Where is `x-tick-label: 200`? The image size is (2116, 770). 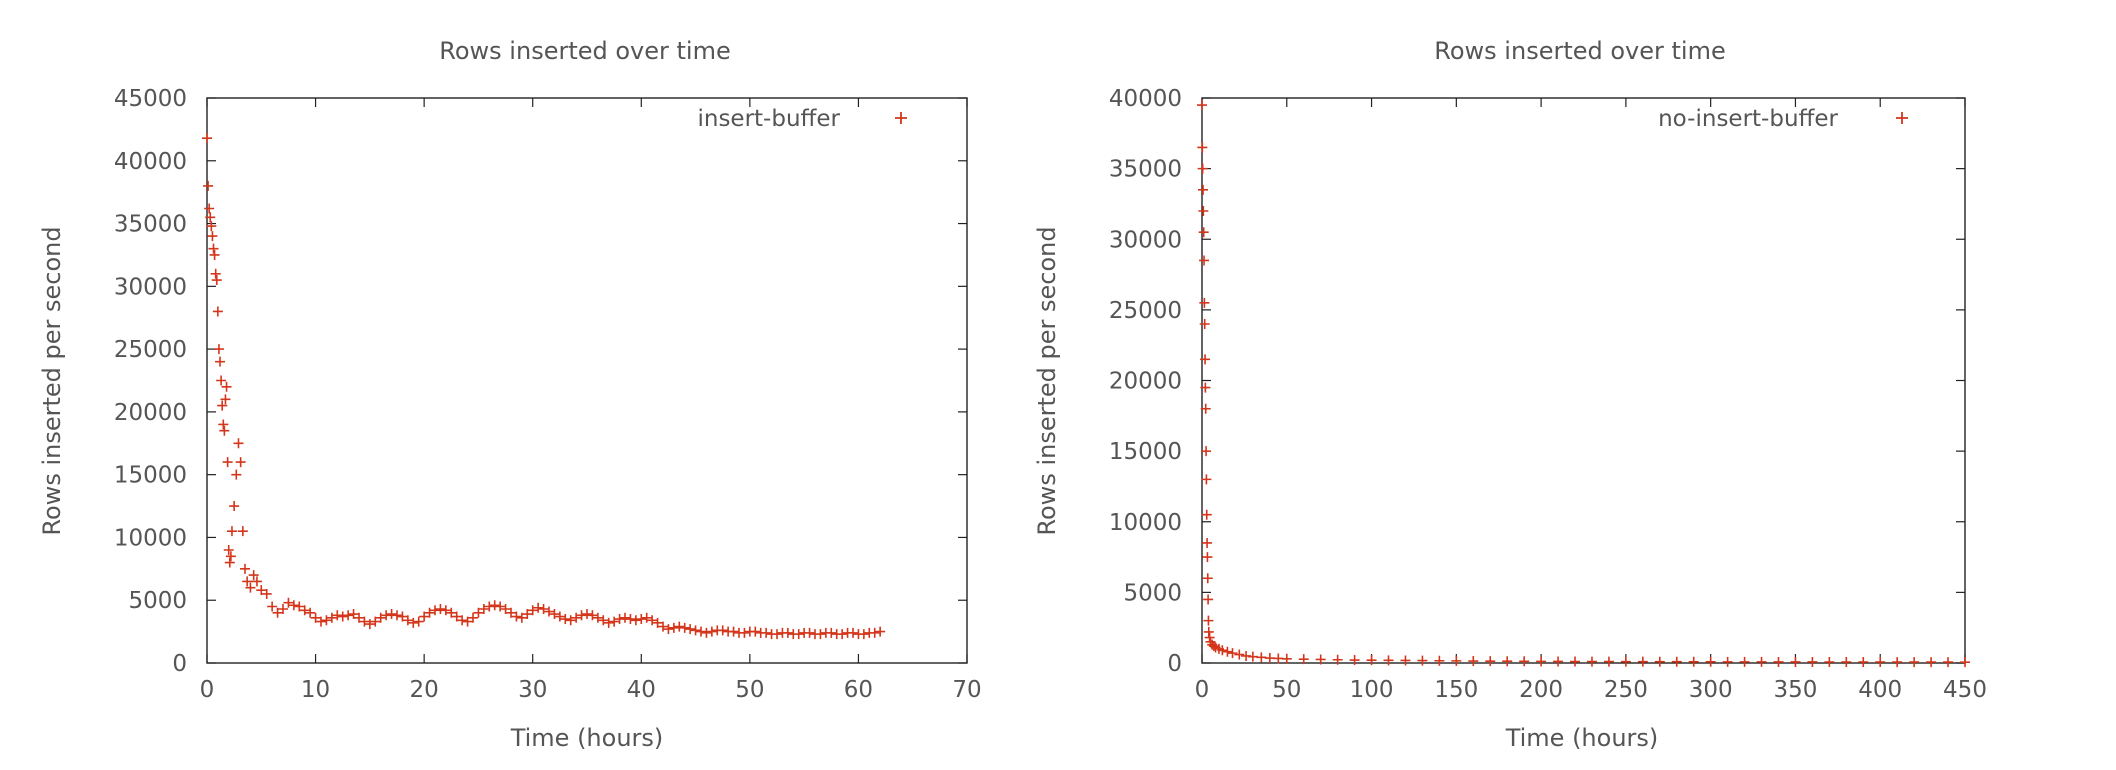
x-tick-label: 200 is located at coordinates (1541, 690).